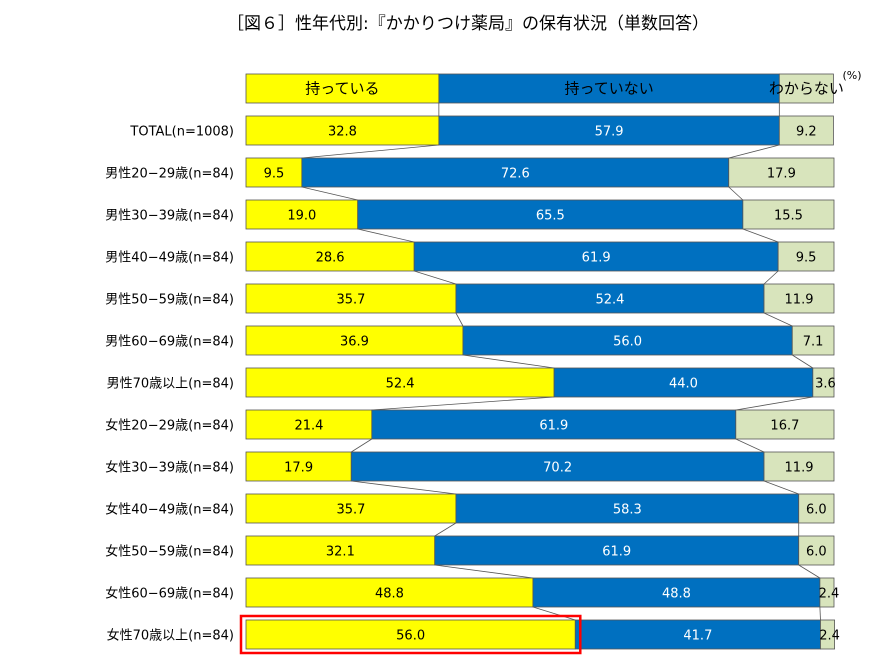 The height and width of the screenshot is (661, 884). What do you see at coordinates (468, 24) in the screenshot?
I see `chart-title: ［図６］性年代別:『かかりつけ薬局』の保有状況（単数回答）` at bounding box center [468, 24].